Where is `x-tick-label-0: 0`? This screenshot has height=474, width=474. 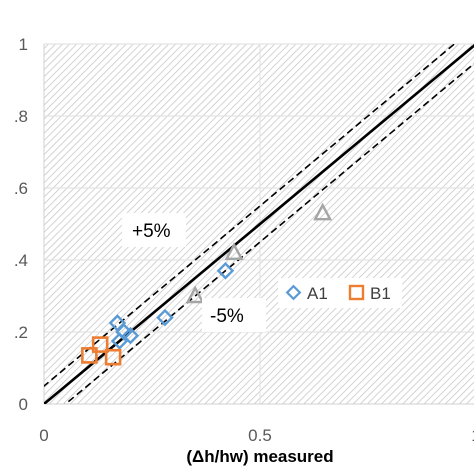
x-tick-label-0: 0 is located at coordinates (43, 435).